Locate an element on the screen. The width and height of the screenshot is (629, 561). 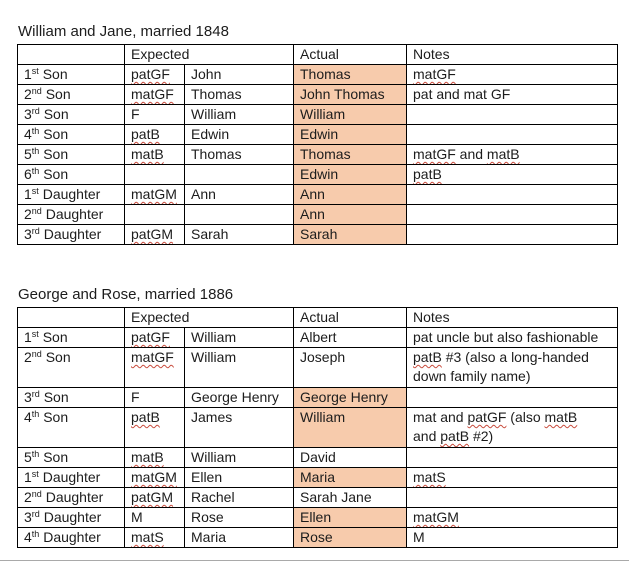
table-row: 5th Son matB Thomas Thomas matGF and matB is located at coordinates (317, 154).